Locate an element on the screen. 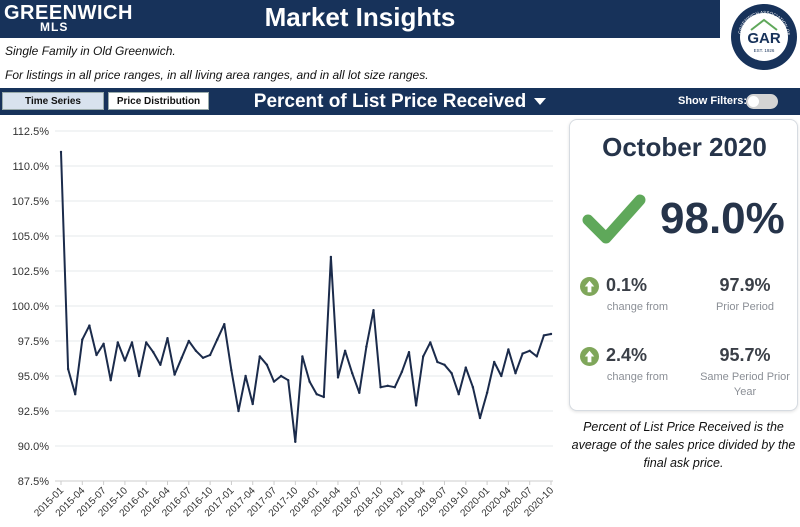 Image resolution: width=800 pixels, height=527 pixels. change-prior-period-value: 0.1% is located at coordinates (627, 285).